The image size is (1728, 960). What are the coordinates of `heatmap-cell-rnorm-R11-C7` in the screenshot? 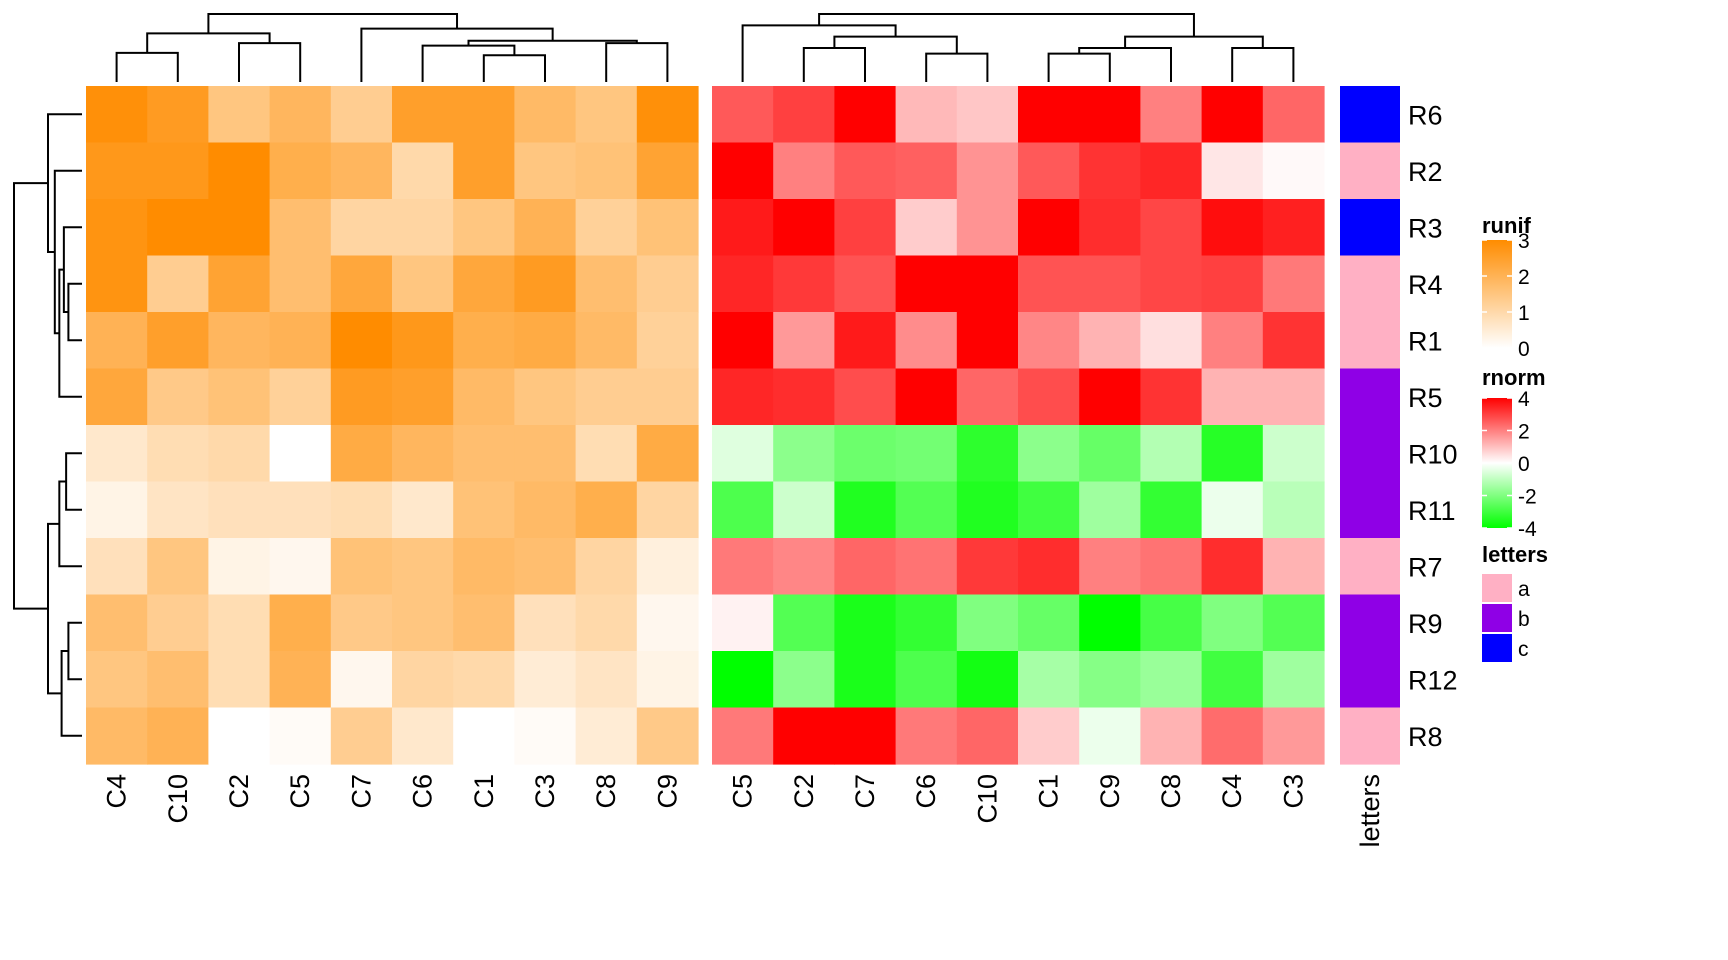 It's located at (865, 510).